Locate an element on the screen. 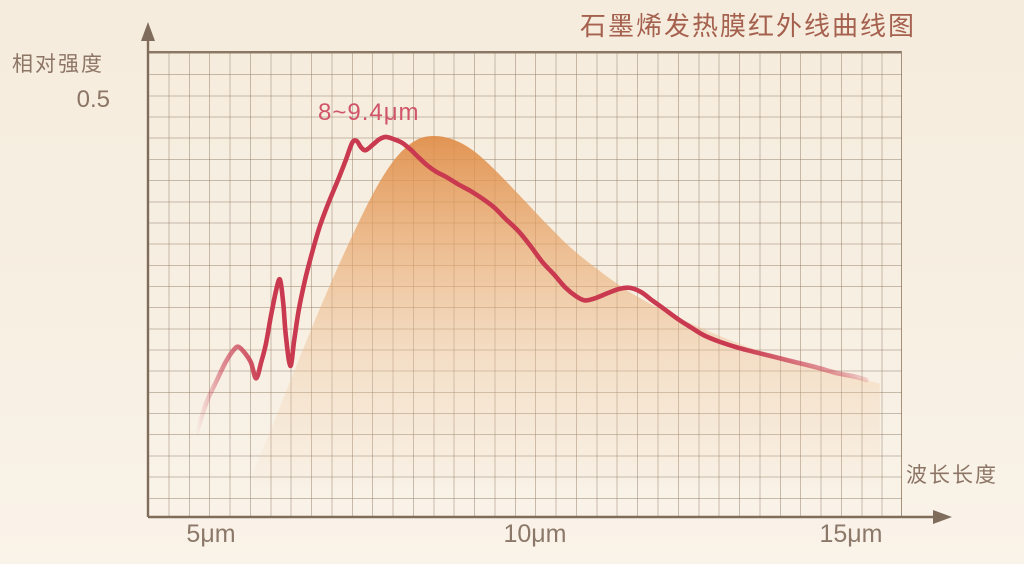 The image size is (1024, 564). x-axis-tick-10um: 10μm is located at coordinates (535, 534).